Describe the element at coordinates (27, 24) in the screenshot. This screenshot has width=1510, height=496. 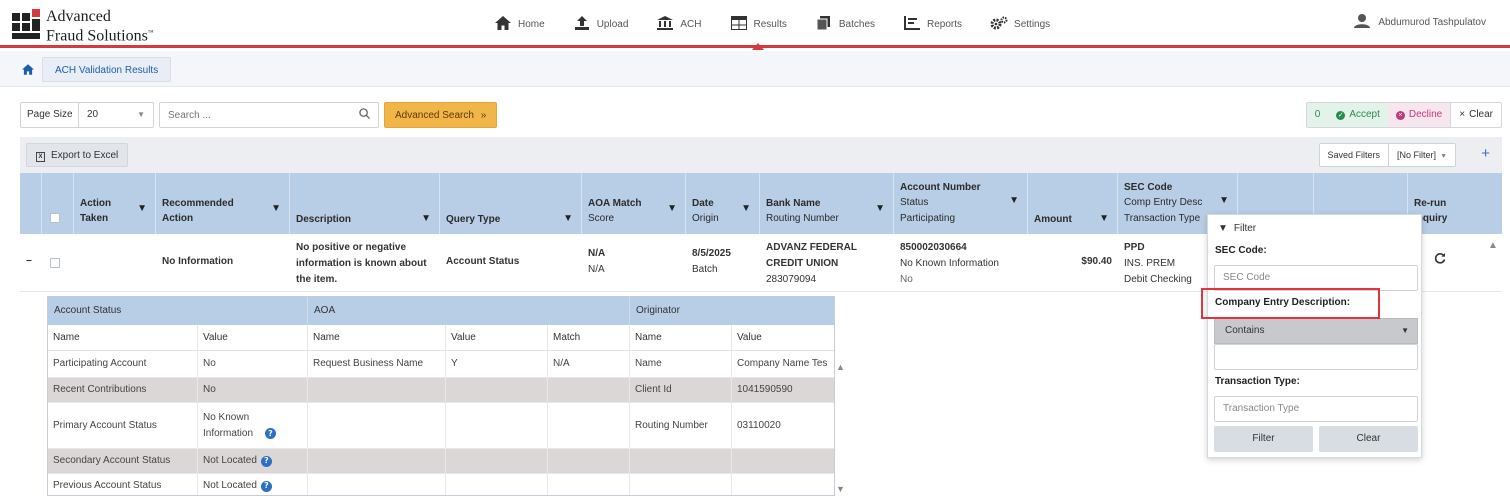
I see `logo-mark-icon` at that location.